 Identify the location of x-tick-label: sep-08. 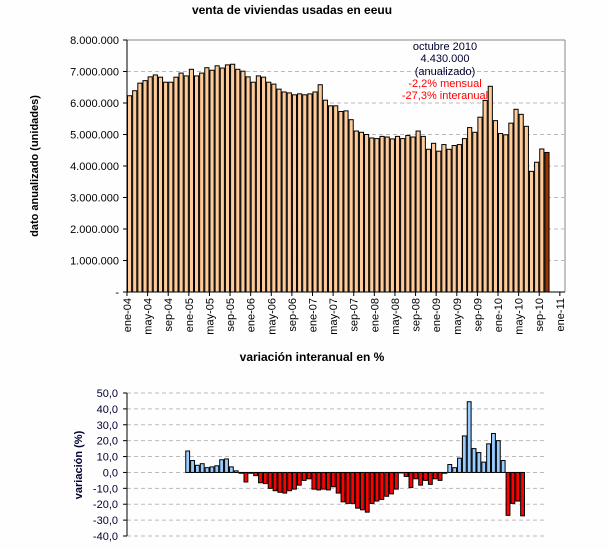
(417, 315).